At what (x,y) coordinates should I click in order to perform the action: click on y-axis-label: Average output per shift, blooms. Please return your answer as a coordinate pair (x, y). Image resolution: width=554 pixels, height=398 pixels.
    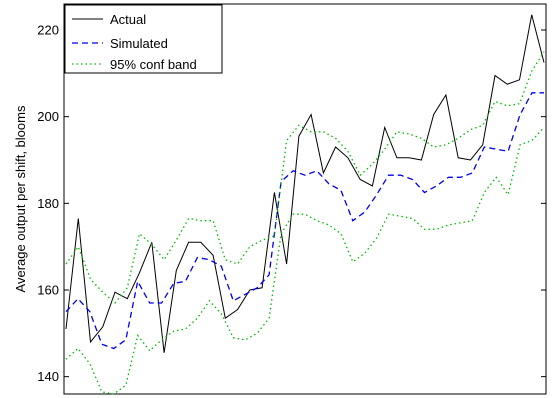
    Looking at the image, I should click on (20, 198).